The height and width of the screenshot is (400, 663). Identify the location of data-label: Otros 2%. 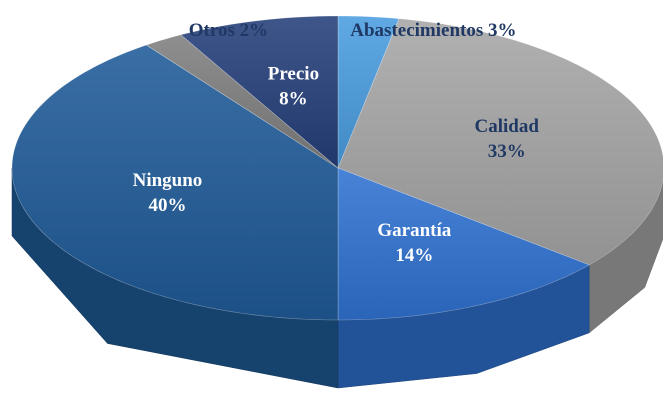
(228, 30).